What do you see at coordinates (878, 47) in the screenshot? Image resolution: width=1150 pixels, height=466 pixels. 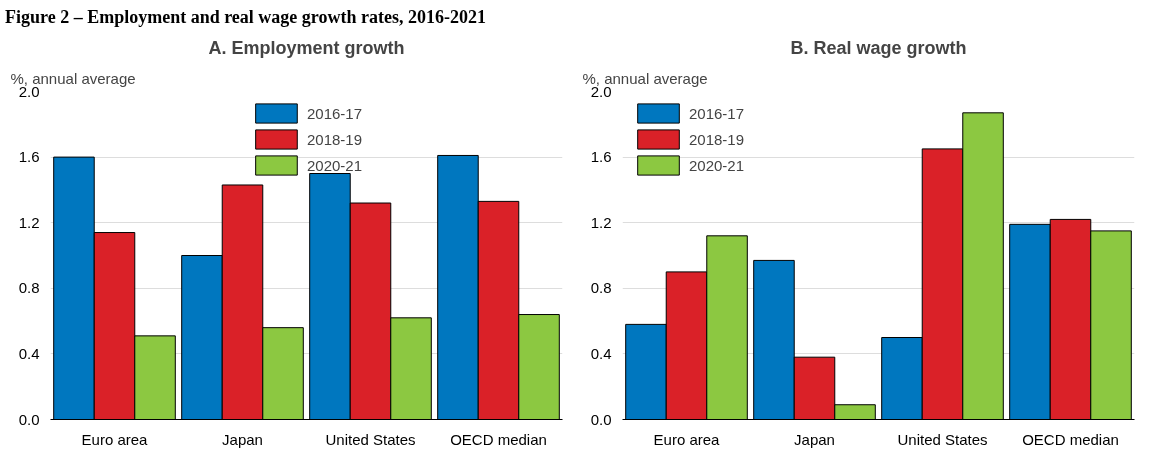 I see `chart-title: B. Real wage growth` at bounding box center [878, 47].